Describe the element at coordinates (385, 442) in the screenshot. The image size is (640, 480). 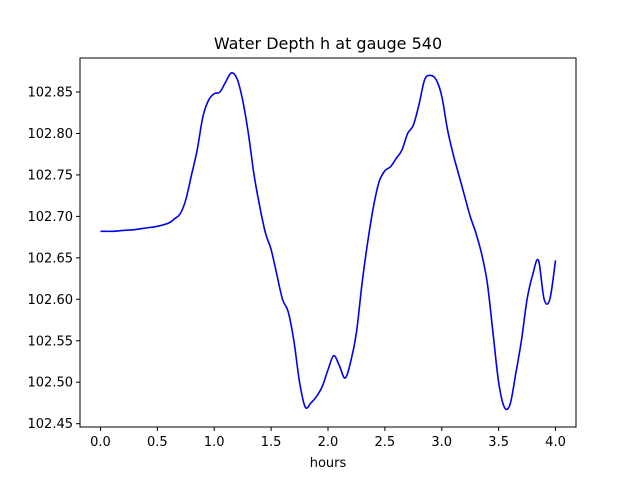
I see `x-tick-label: 2.5` at that location.